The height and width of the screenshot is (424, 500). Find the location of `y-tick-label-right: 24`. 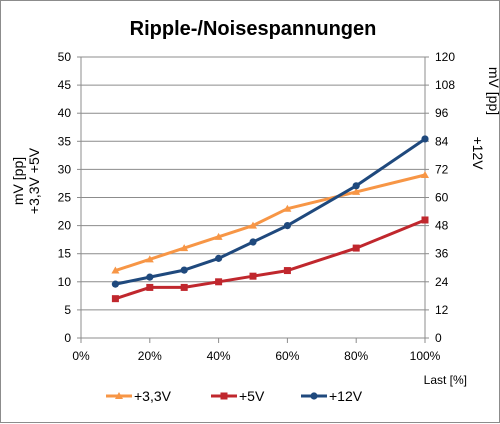

y-tick-label-right: 24 is located at coordinates (442, 282).